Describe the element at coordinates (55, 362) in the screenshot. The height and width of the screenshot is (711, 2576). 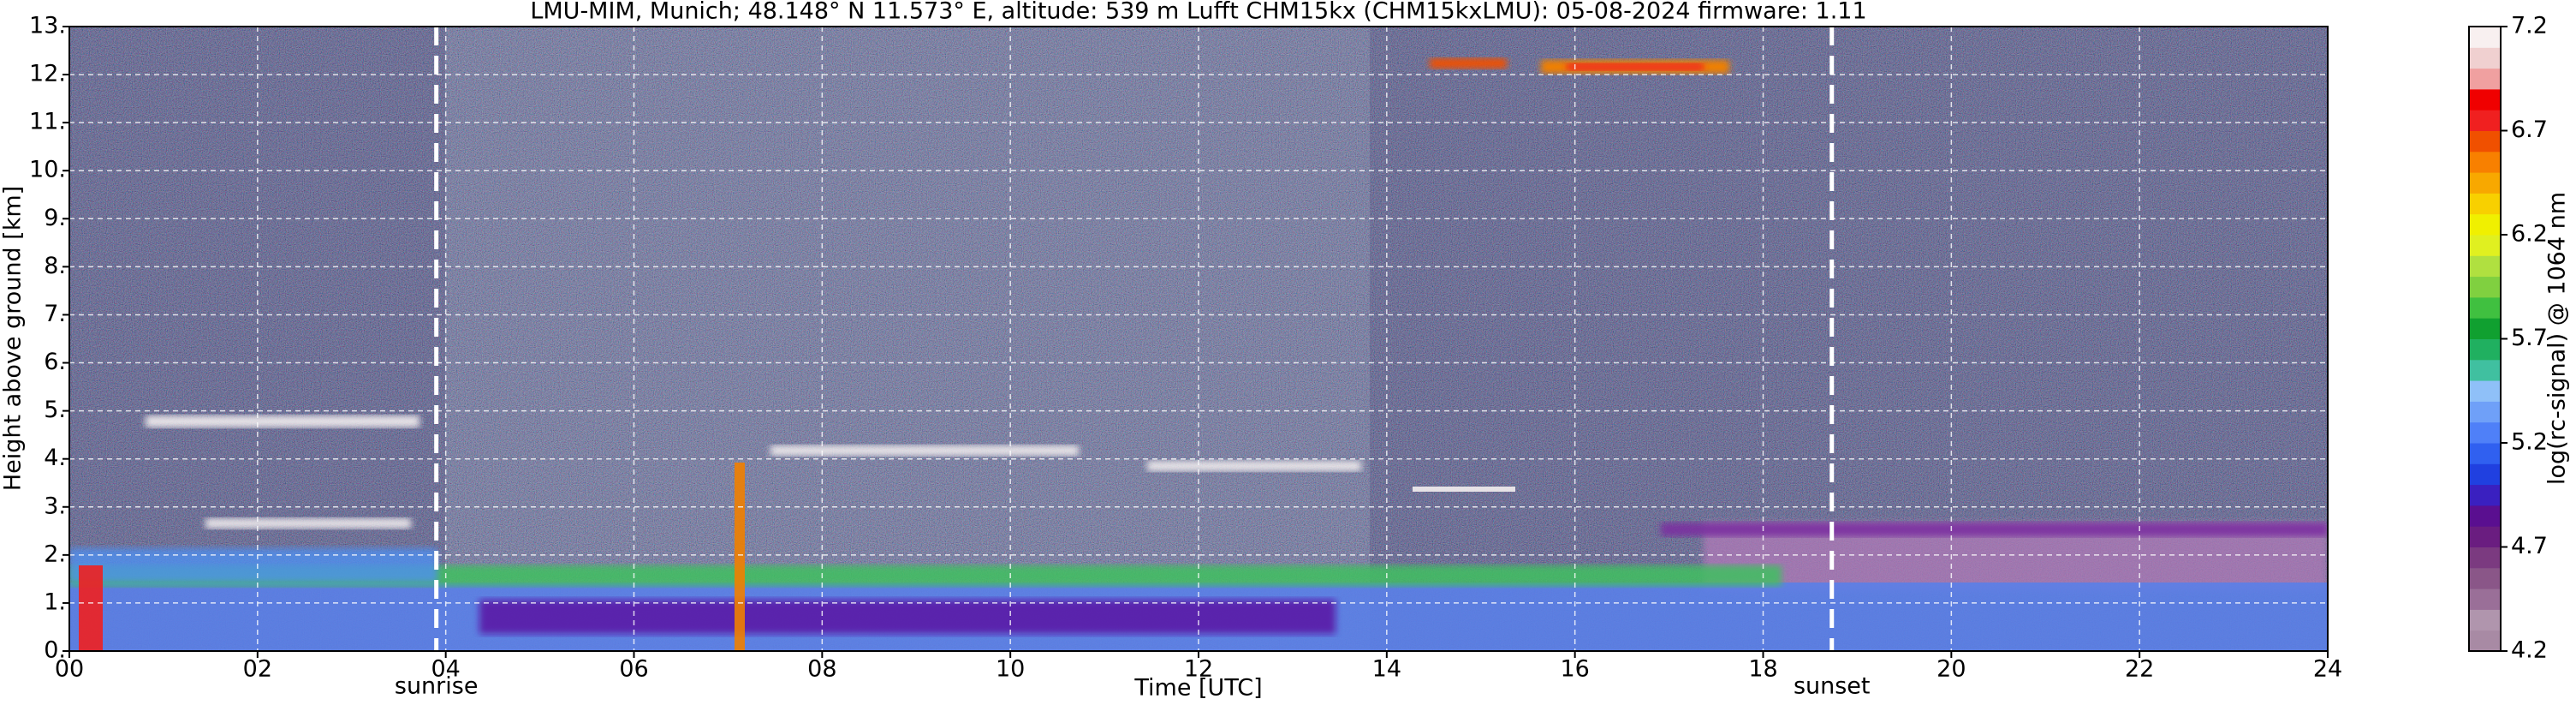
I see `y-tick-label: 6.` at that location.